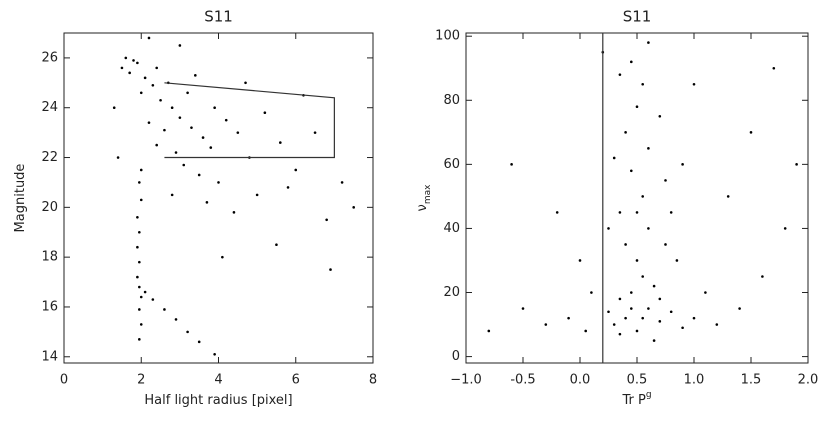  What do you see at coordinates (49, 157) in the screenshot?
I see `y-tick-label: 22` at bounding box center [49, 157].